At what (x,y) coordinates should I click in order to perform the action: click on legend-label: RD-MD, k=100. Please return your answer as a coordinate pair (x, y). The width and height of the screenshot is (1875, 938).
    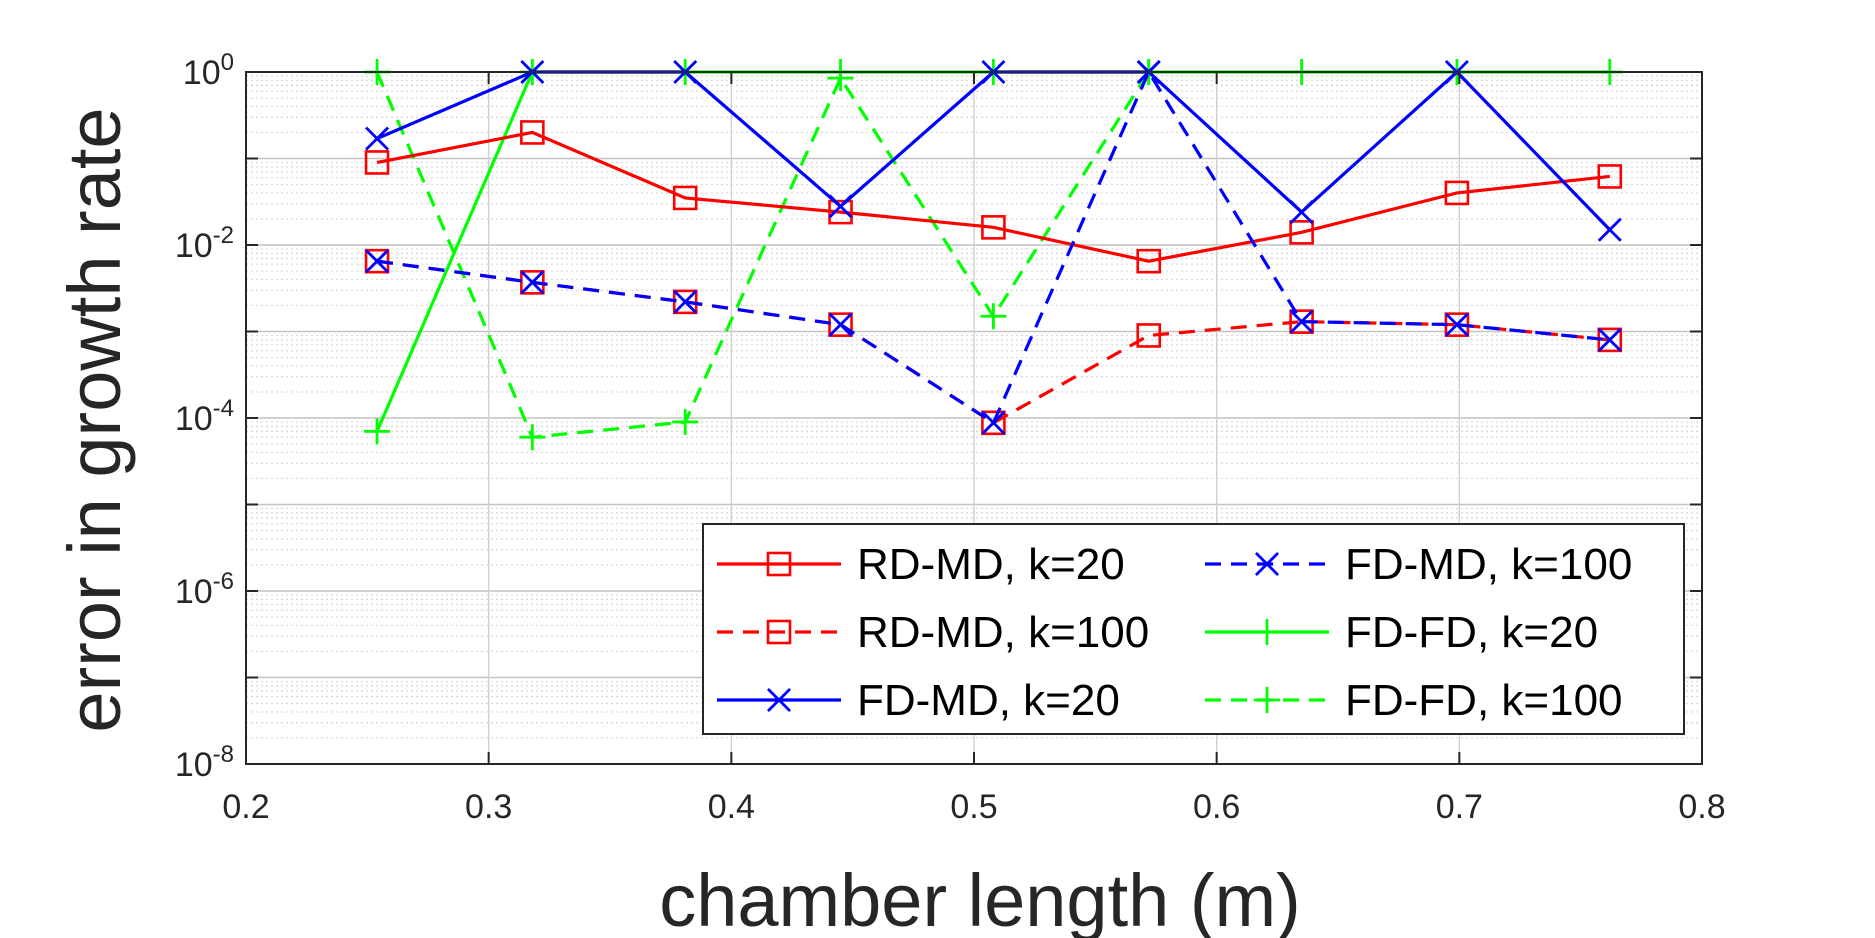
    Looking at the image, I should click on (1003, 632).